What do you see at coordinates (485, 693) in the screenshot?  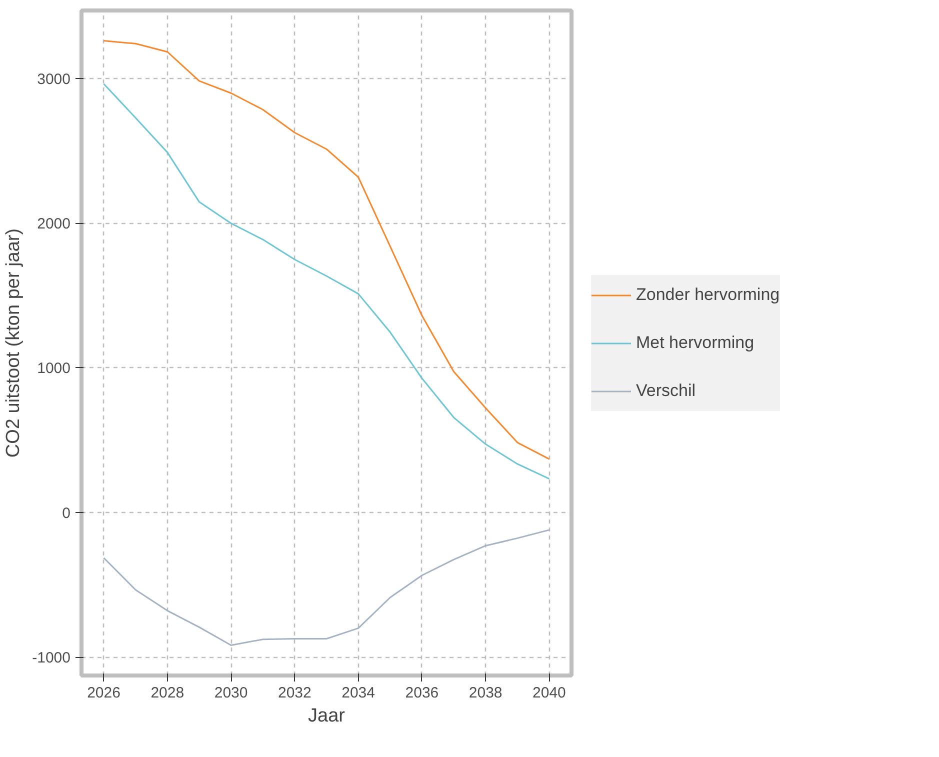 I see `x-tick-label: 2038` at bounding box center [485, 693].